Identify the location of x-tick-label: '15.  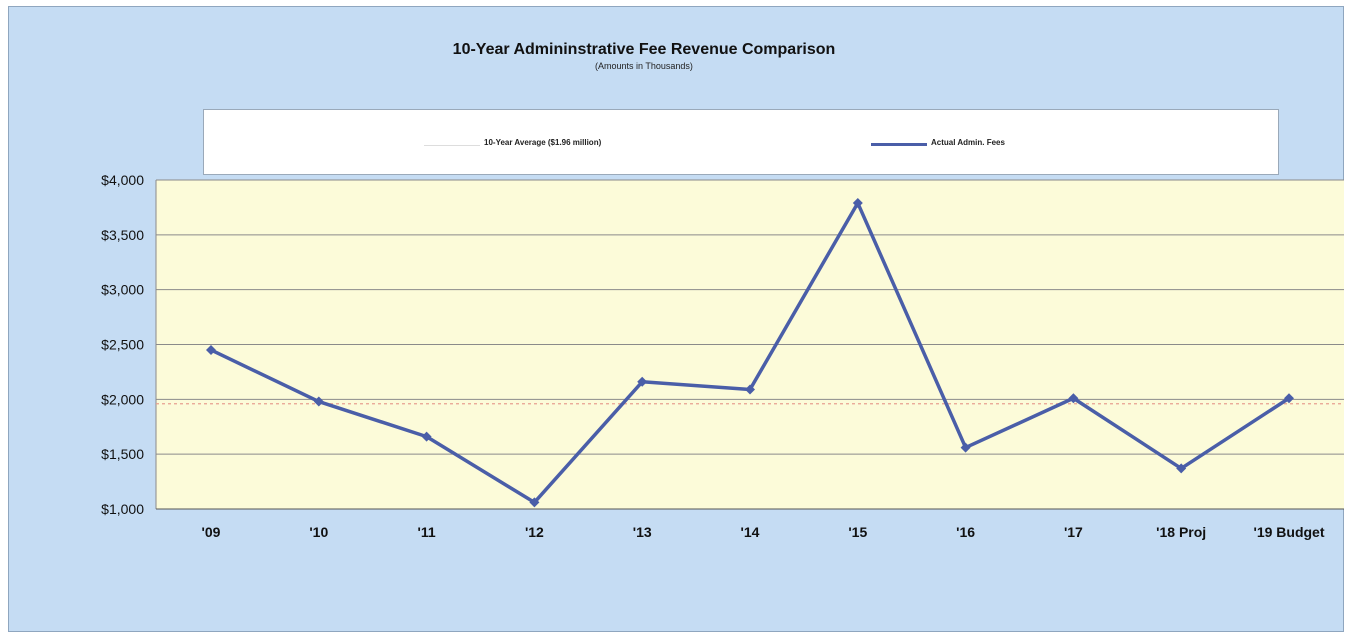
(857, 532).